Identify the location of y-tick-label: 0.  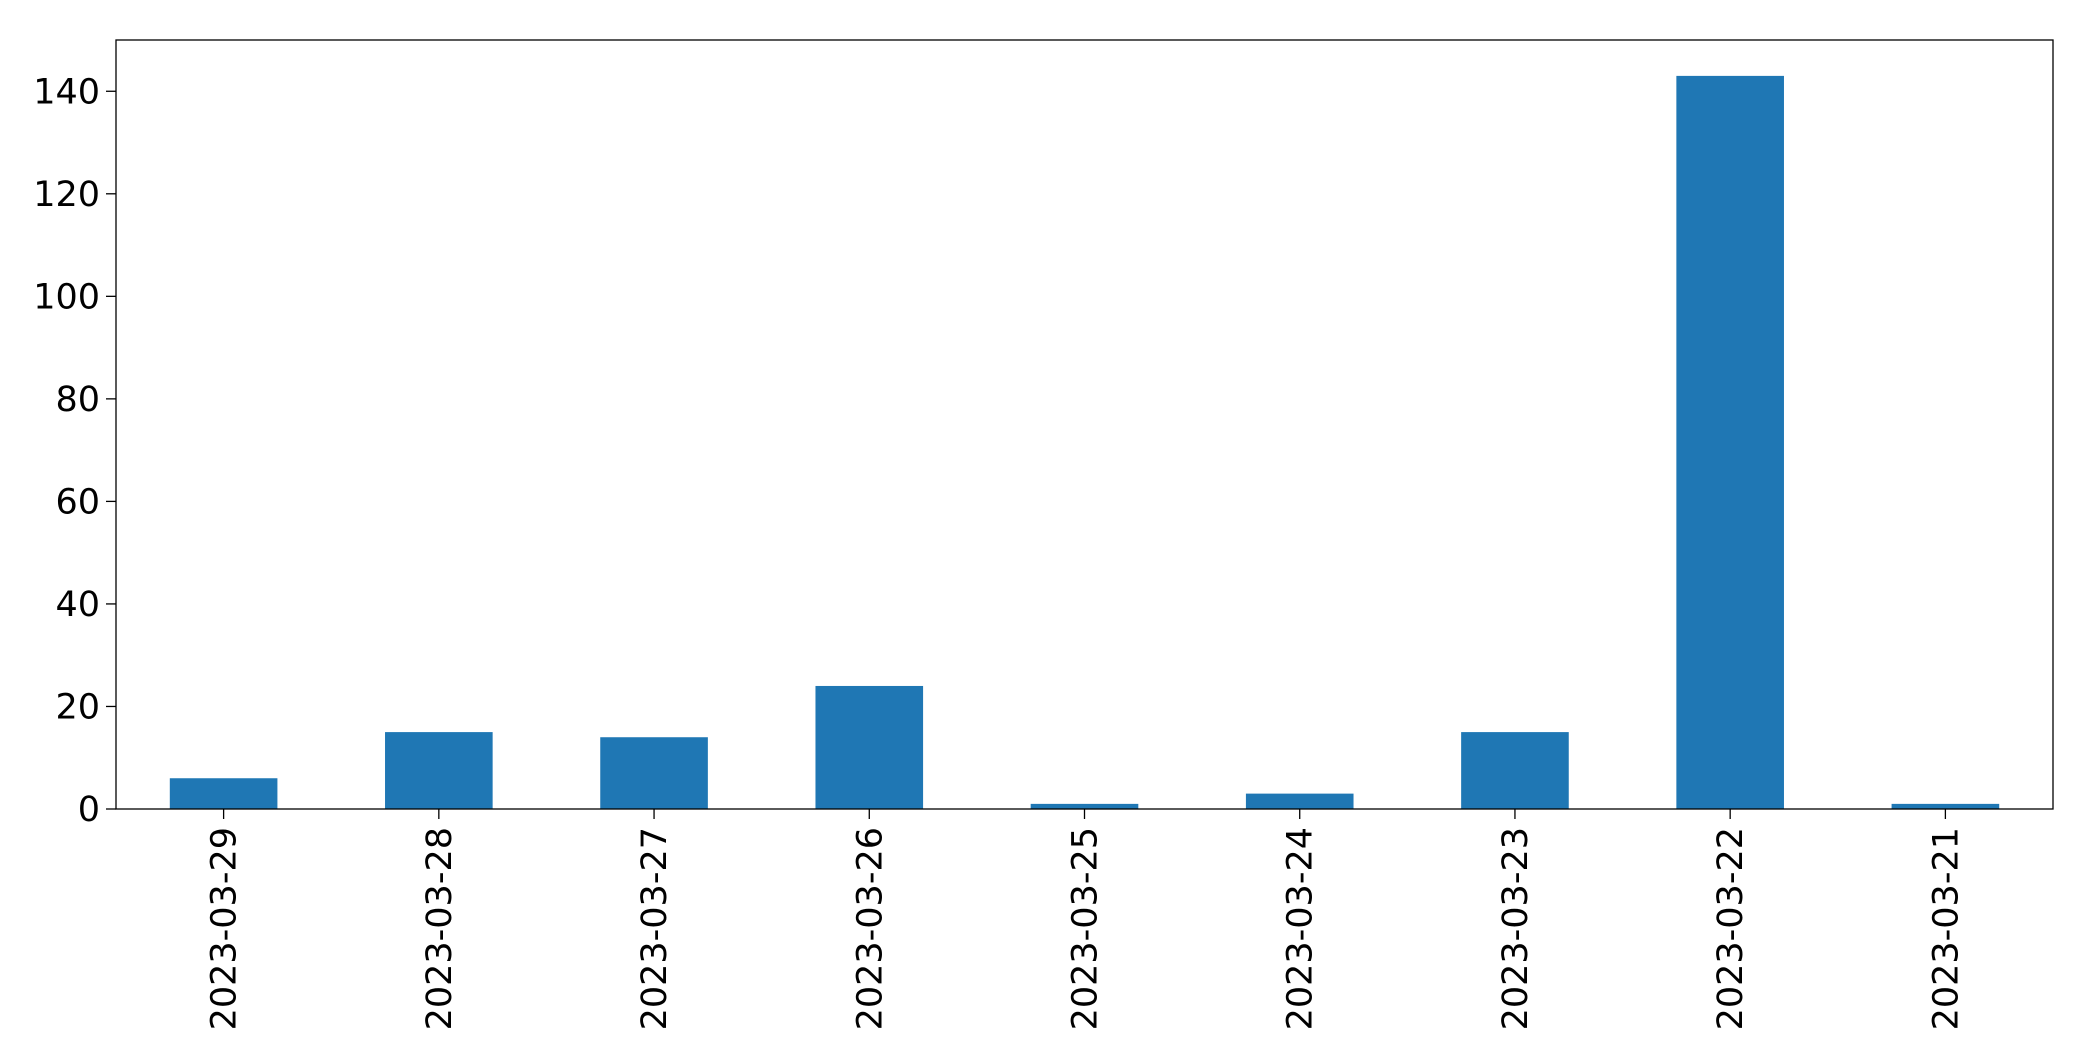
(89, 810).